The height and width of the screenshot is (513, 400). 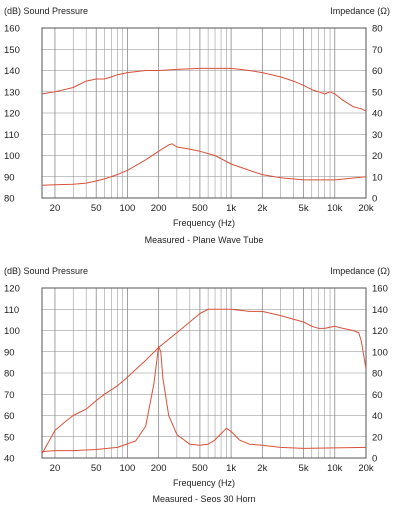 I want to click on y-tick-label-right: 30, so click(x=377, y=135).